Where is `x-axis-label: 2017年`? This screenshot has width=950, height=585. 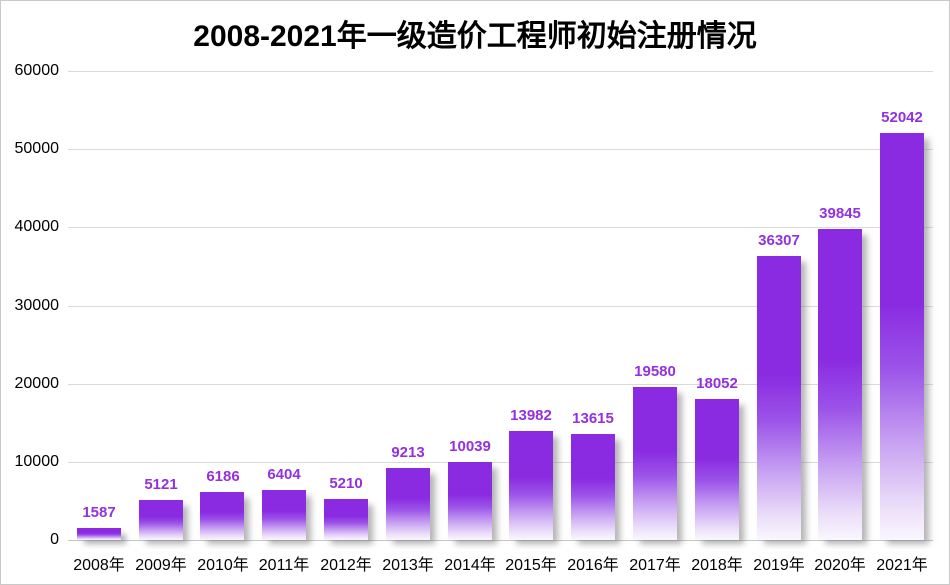 x-axis-label: 2017年 is located at coordinates (655, 565).